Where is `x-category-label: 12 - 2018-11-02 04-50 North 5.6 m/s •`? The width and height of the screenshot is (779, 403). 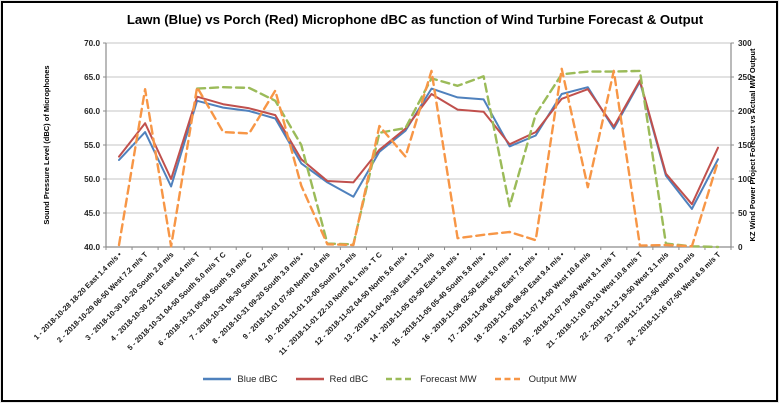 x-category-label: 12 - 2018-11-02 04-50 North 5.6 m/s • is located at coordinates (362, 299).